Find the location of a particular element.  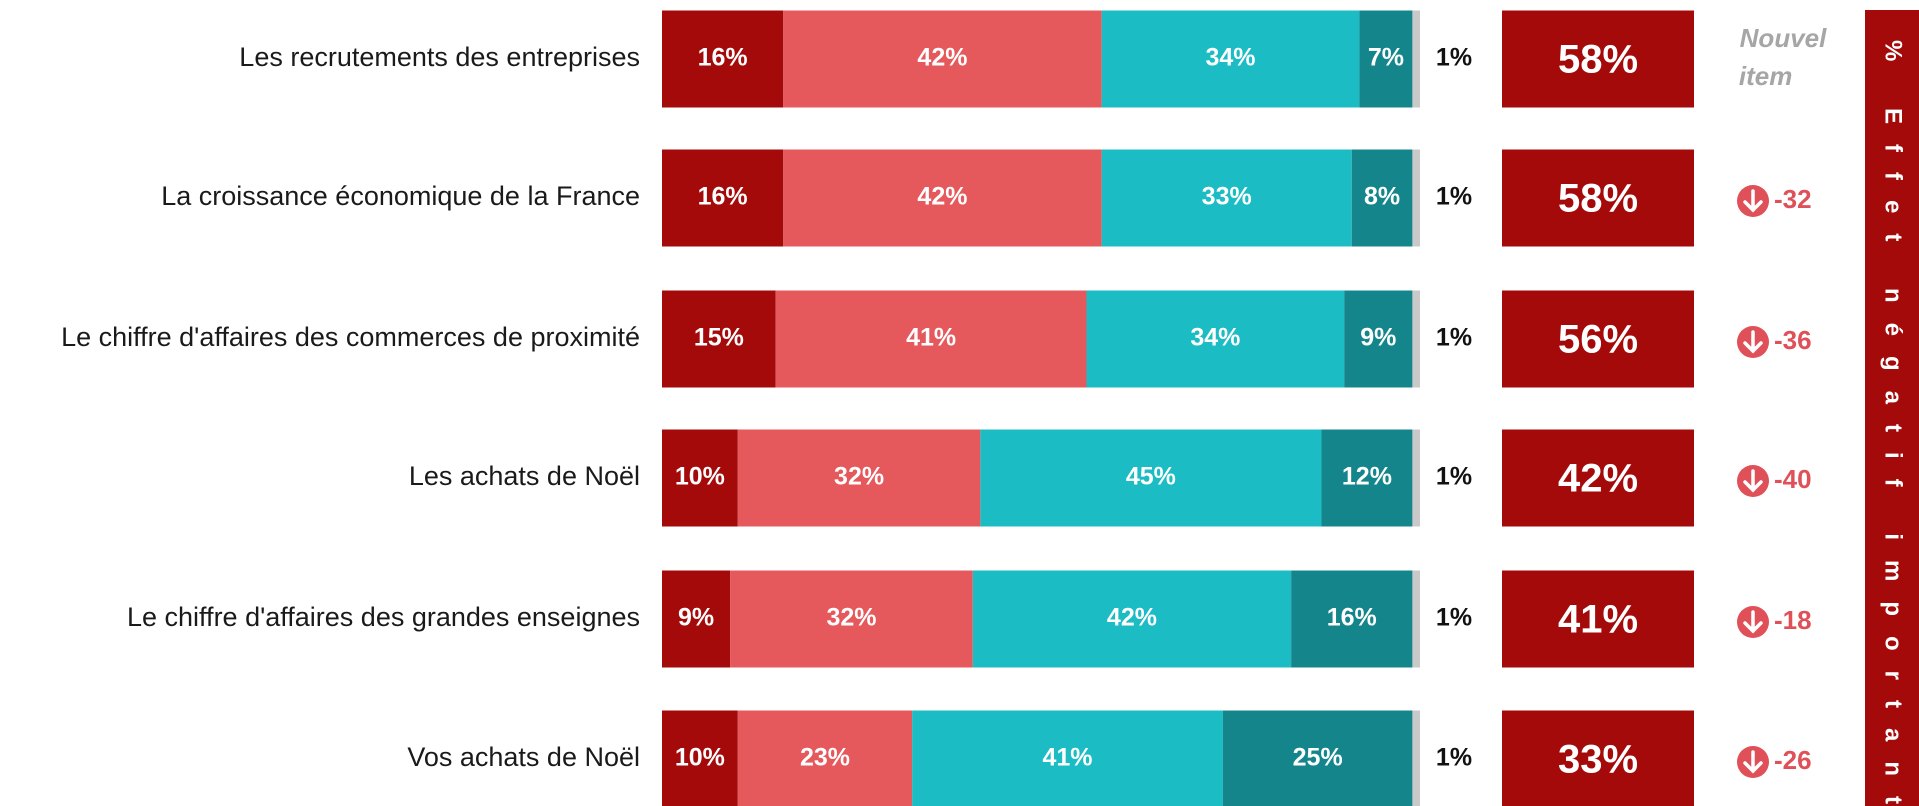

total-label: 42% is located at coordinates (1598, 479).